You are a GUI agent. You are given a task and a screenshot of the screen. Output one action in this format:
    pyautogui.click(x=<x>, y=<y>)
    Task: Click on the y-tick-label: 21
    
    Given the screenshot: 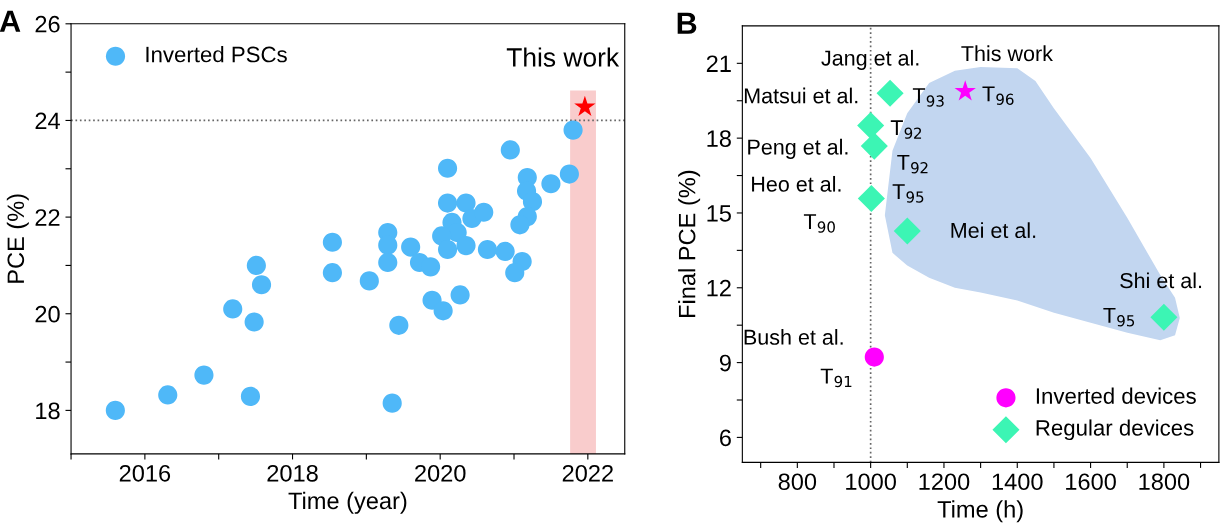 What is the action you would take?
    pyautogui.click(x=718, y=63)
    